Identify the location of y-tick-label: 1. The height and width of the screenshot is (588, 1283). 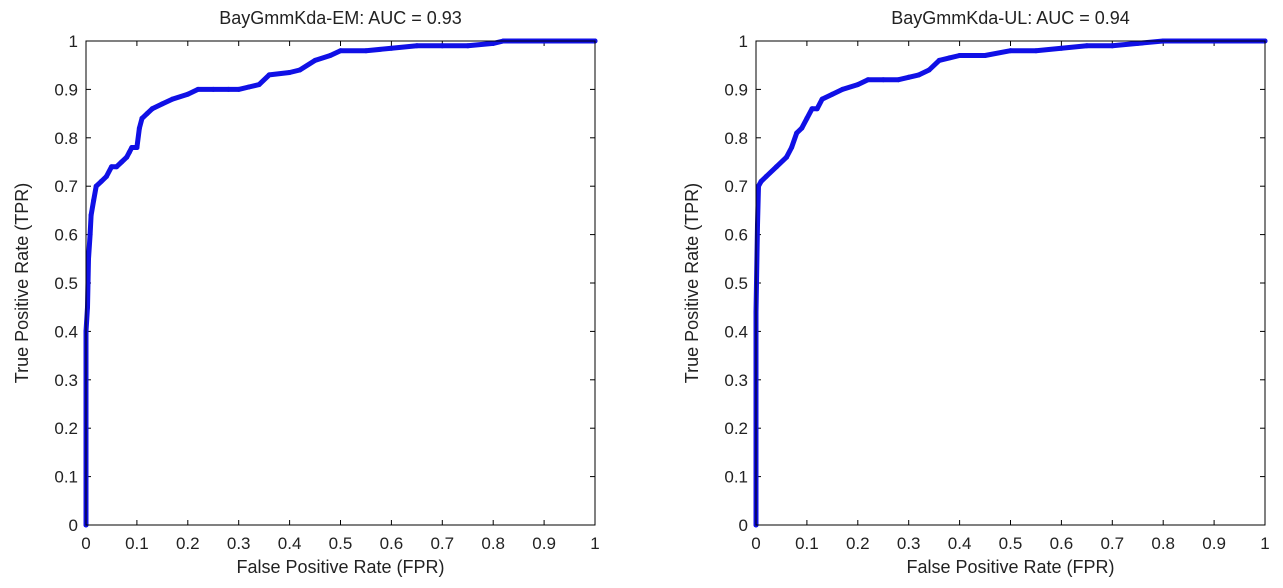
(743, 41).